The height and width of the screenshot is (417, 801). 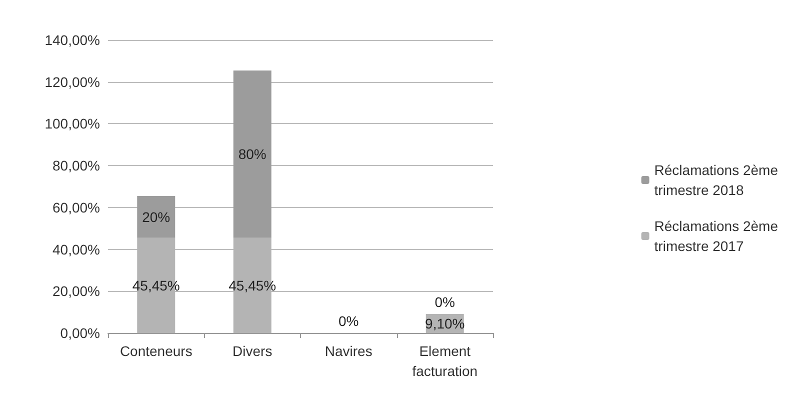 What do you see at coordinates (80, 333) in the screenshot?
I see `y-tick-label: 0,00%` at bounding box center [80, 333].